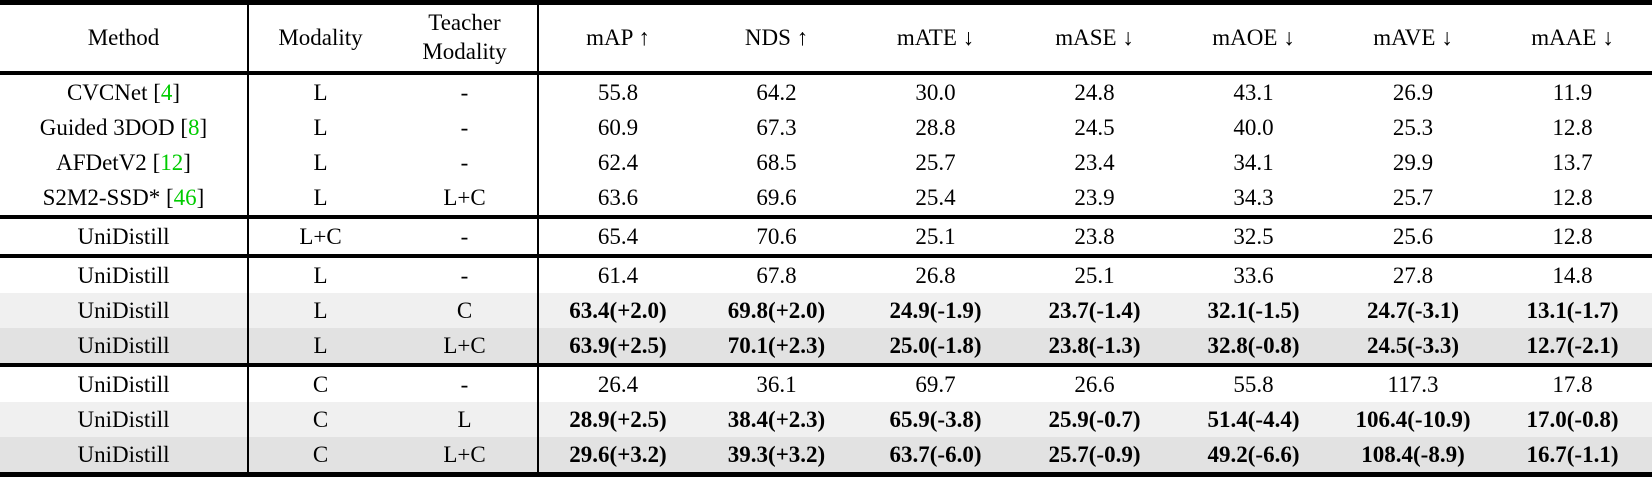 This screenshot has height=485, width=1652. Describe the element at coordinates (1094, 38) in the screenshot. I see `col-header-mase: mASE ↓` at that location.